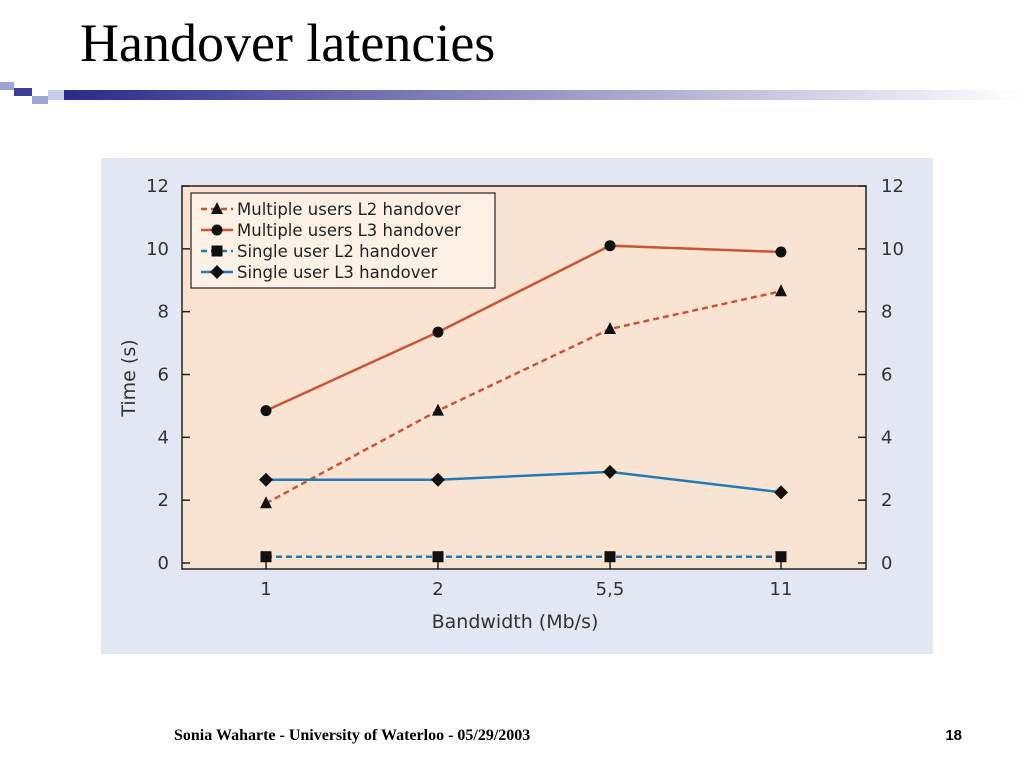 The height and width of the screenshot is (768, 1024). Describe the element at coordinates (129, 378) in the screenshot. I see `y-axis-label: Time (s)` at that location.